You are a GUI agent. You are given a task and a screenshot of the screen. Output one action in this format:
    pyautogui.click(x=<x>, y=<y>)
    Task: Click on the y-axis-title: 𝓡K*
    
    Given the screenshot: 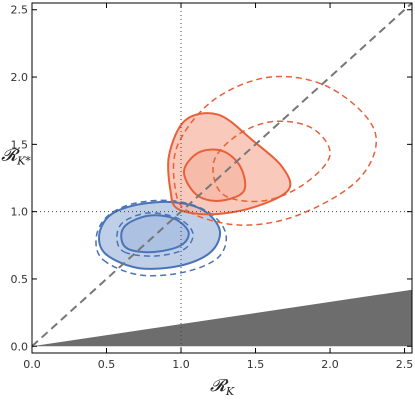 What is the action you would take?
    pyautogui.click(x=16, y=157)
    